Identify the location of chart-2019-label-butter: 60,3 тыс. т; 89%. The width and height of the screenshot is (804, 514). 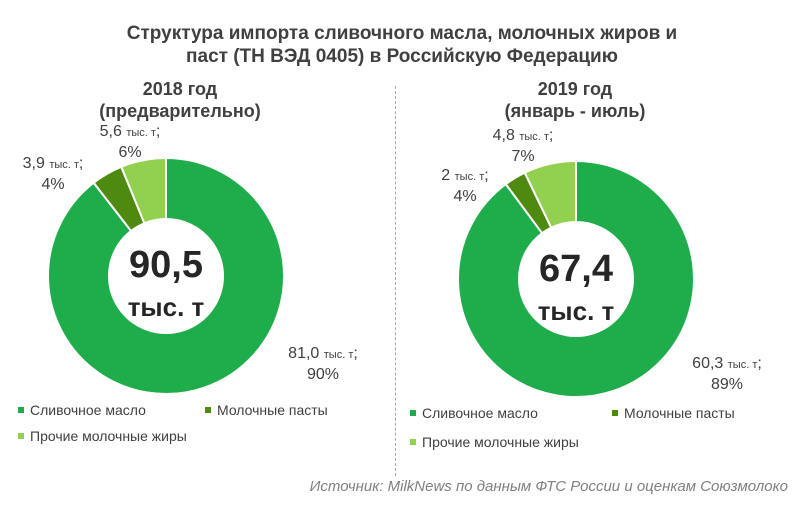
(727, 374).